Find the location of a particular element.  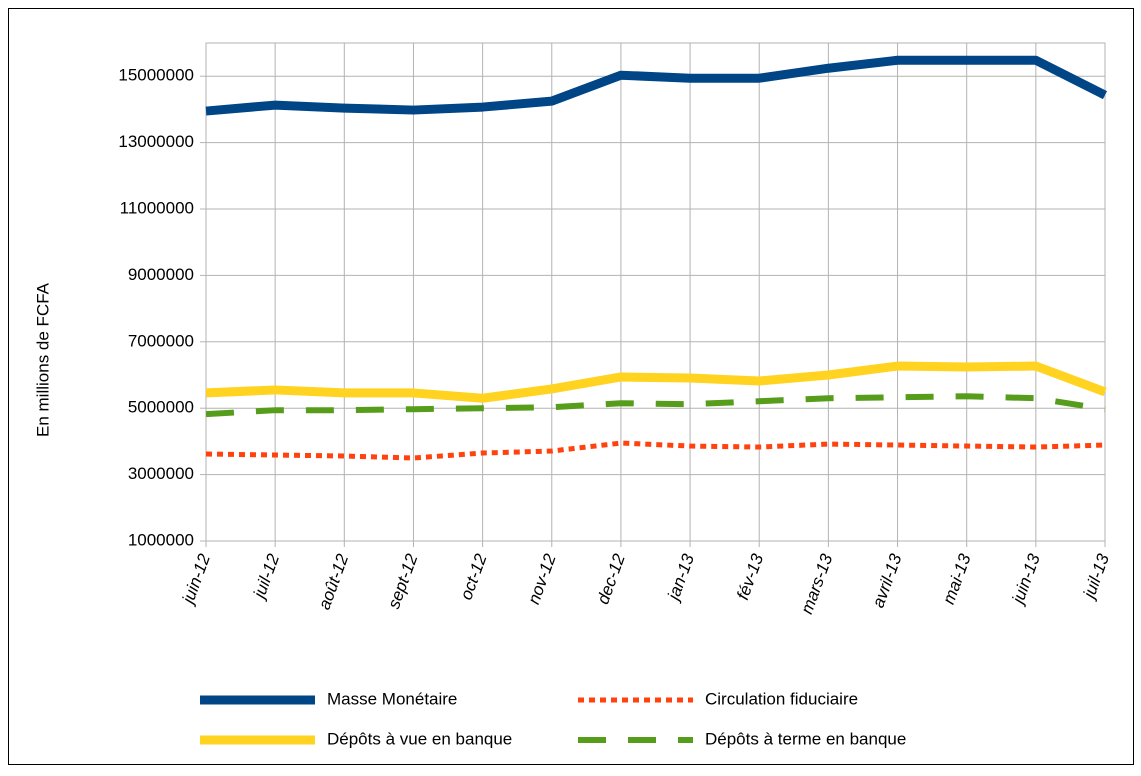

legend-label: Dépôts à terme en banque is located at coordinates (805, 738).